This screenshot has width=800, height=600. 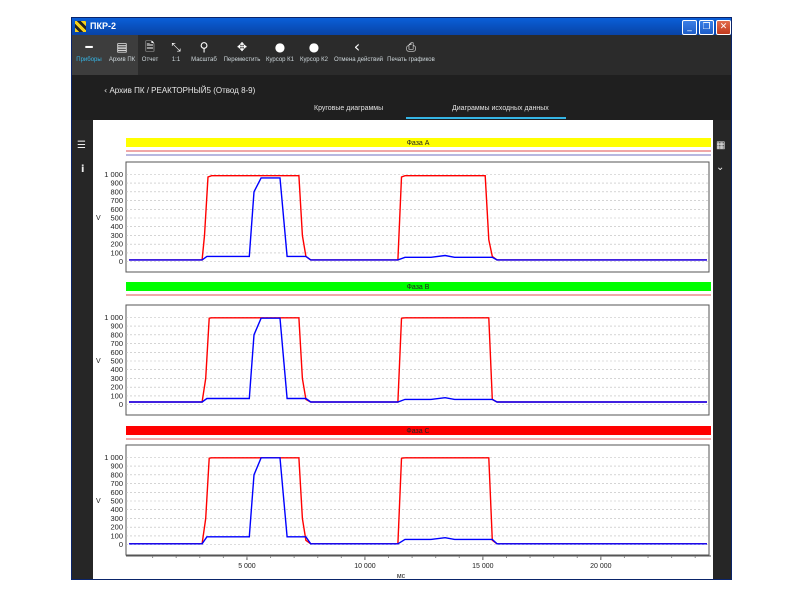 I want to click on x-tick-label: 20 000, so click(x=601, y=566).